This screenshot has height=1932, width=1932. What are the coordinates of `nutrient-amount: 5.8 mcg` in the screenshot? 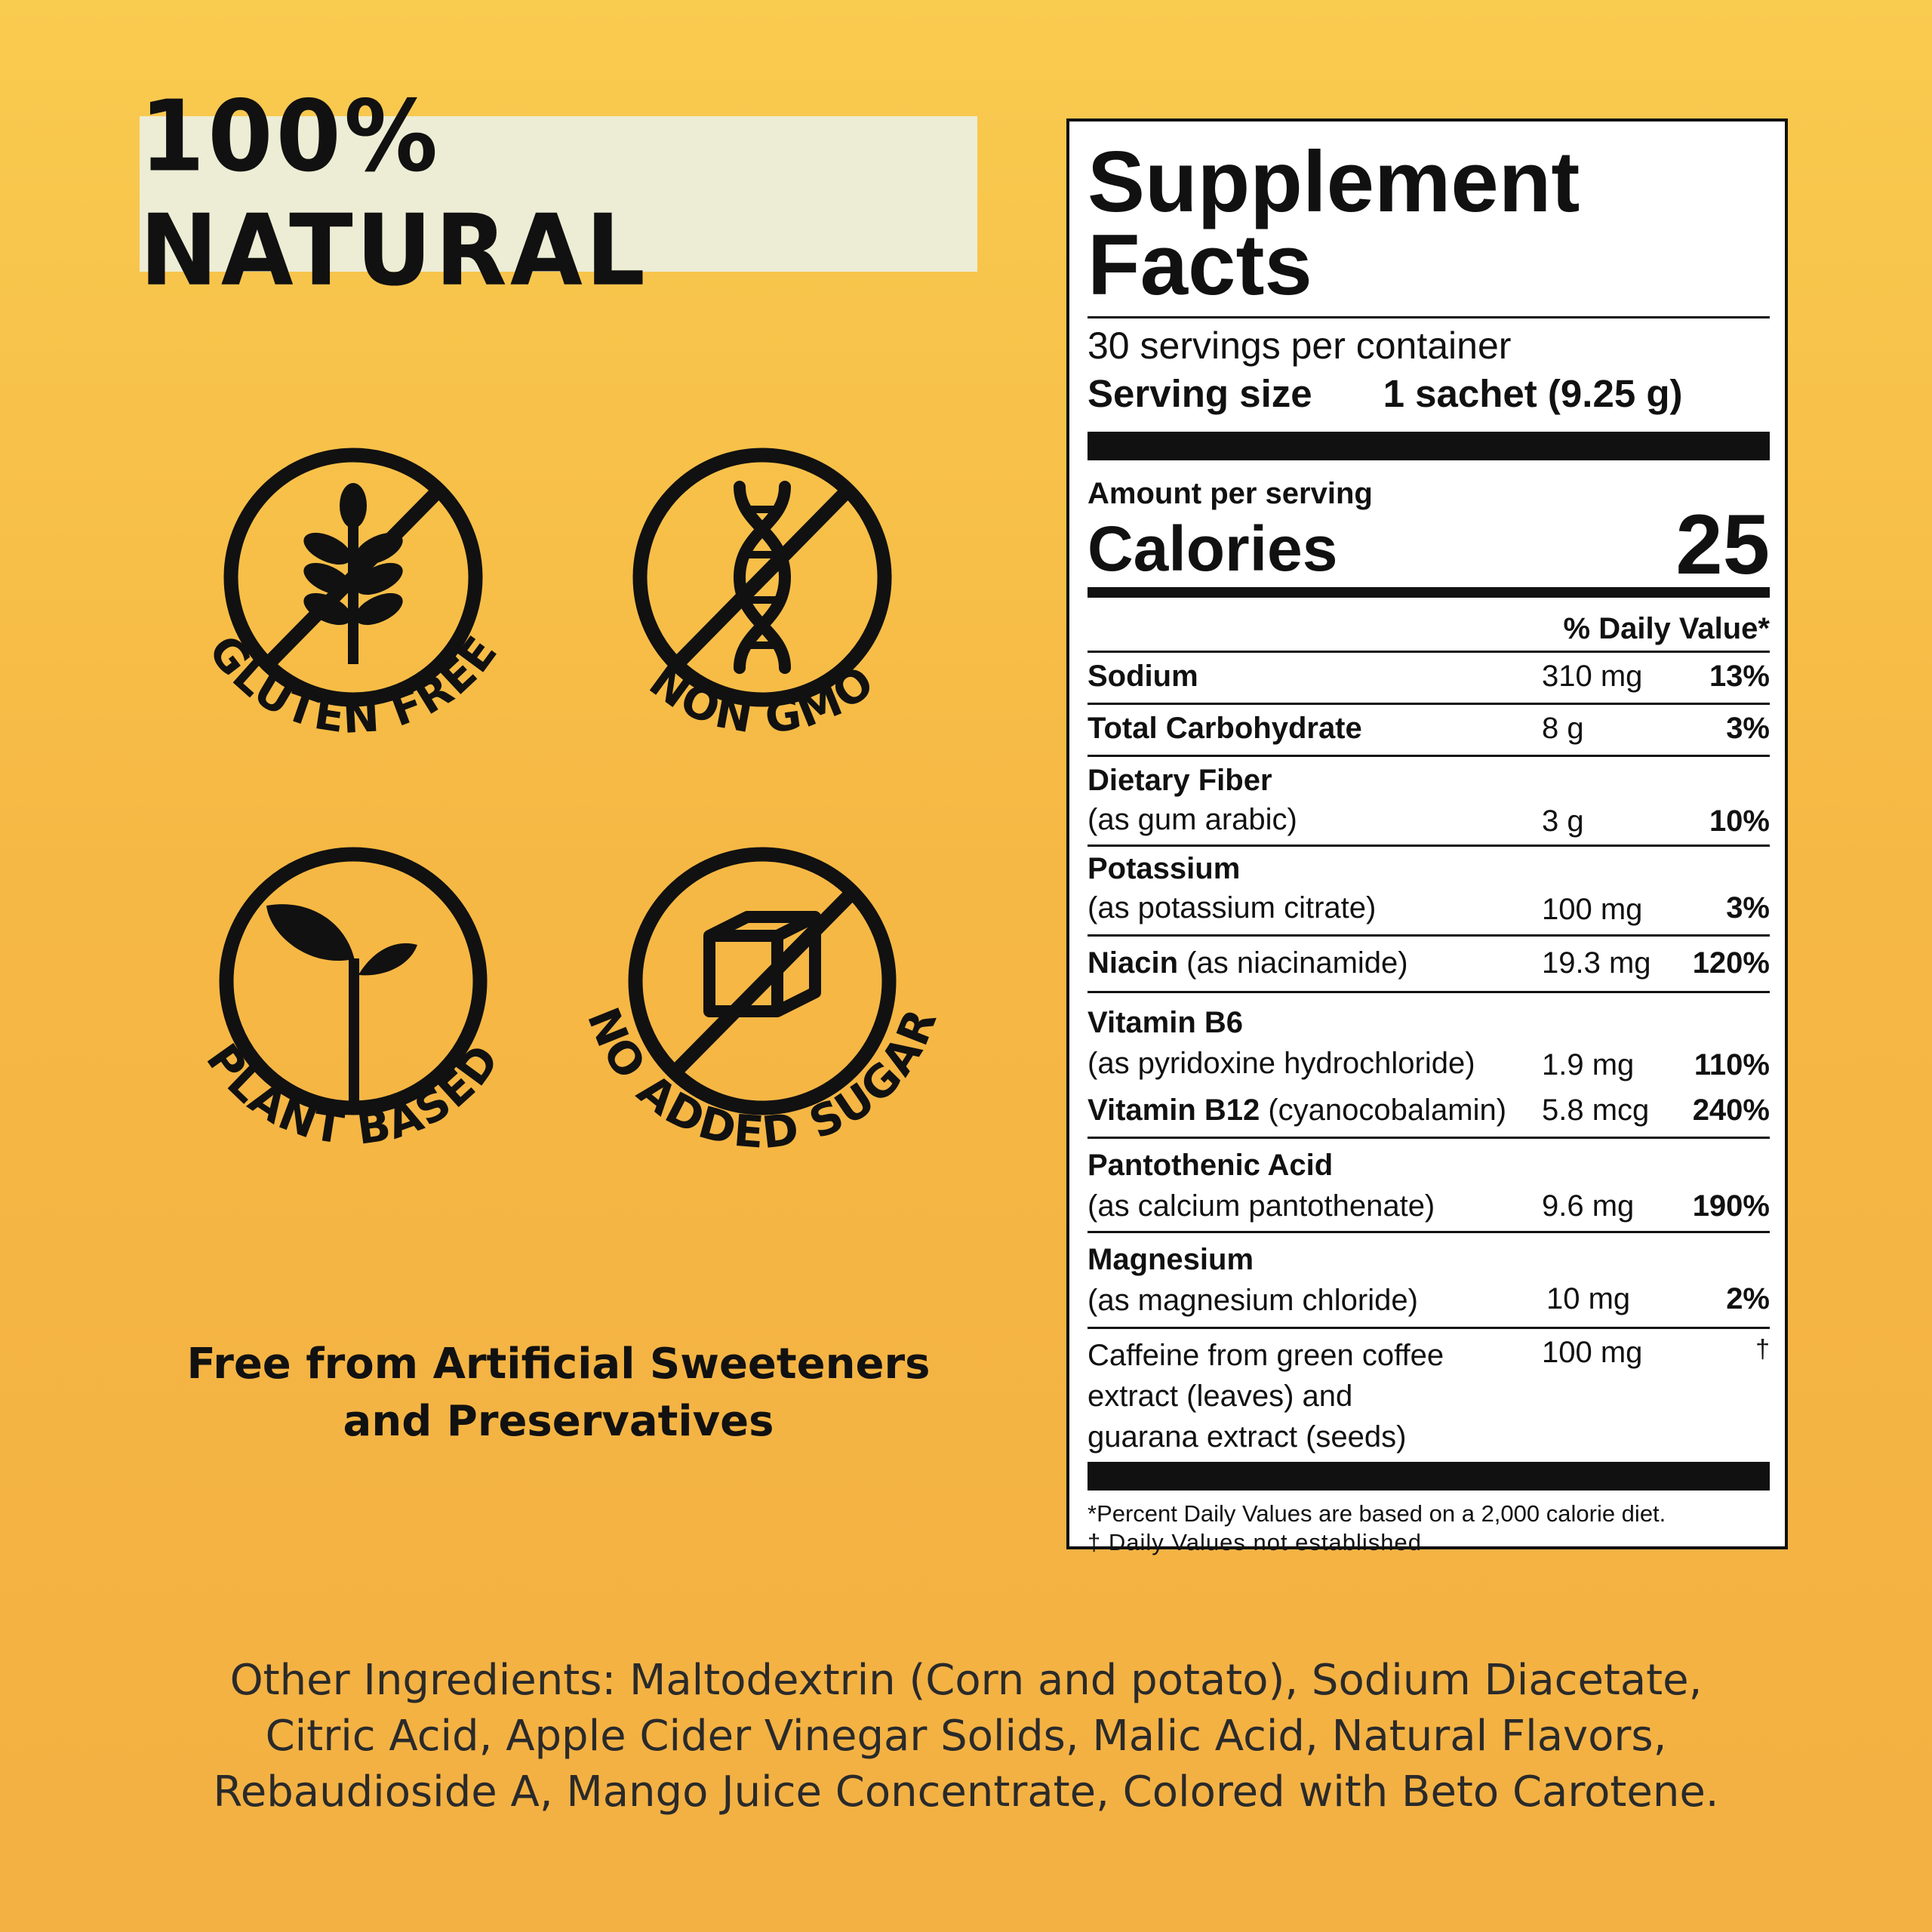 It's located at (1596, 1110).